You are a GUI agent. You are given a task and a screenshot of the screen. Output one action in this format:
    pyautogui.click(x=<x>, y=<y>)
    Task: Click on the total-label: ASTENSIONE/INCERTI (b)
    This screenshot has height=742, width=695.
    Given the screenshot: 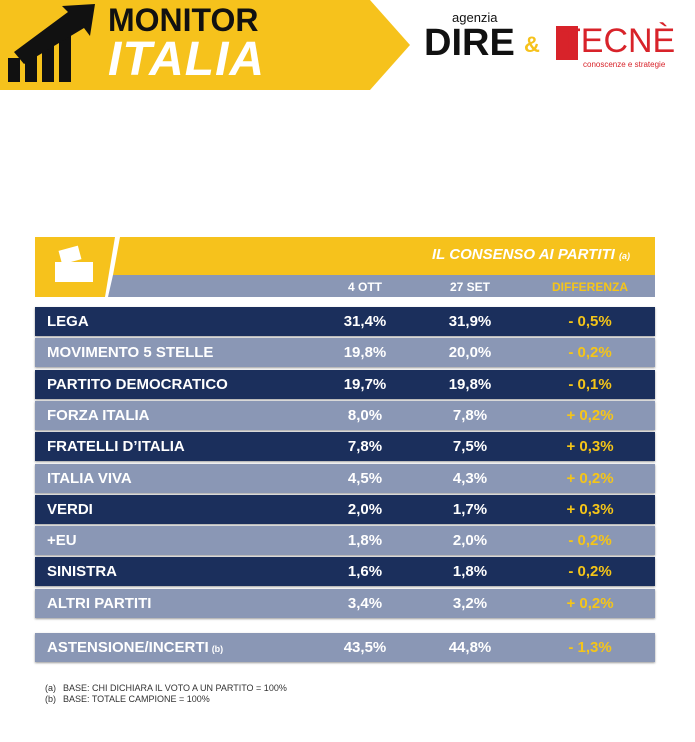 What is the action you would take?
    pyautogui.click(x=135, y=647)
    